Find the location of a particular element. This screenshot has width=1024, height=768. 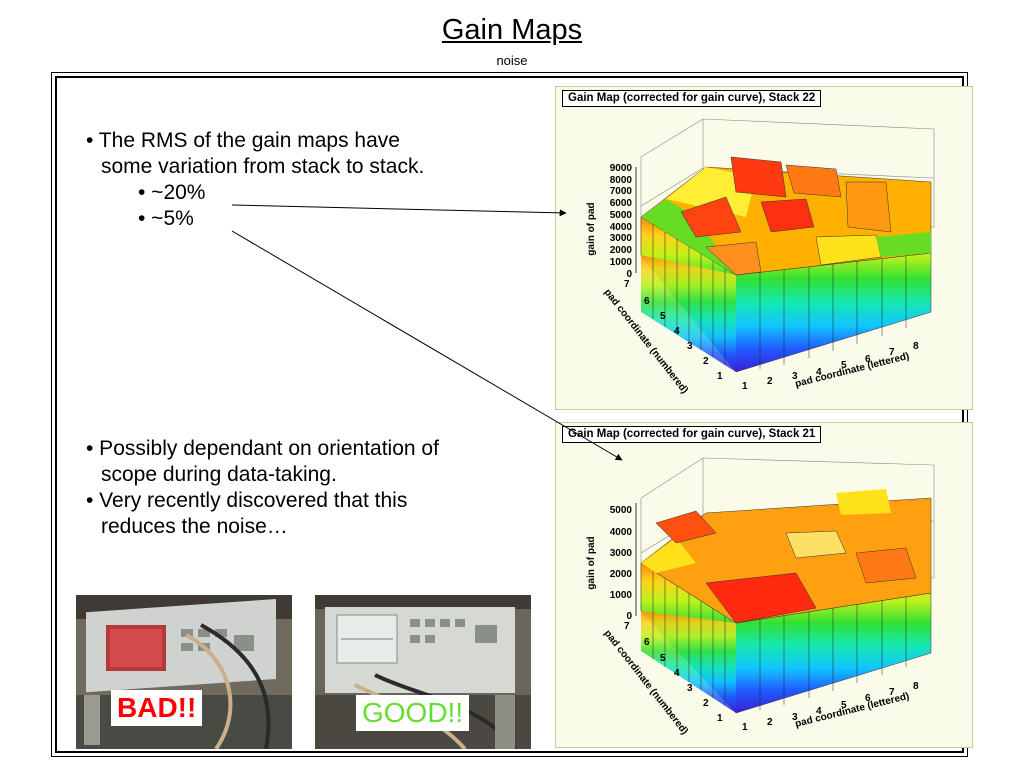

bullet-recent-discovery: • Very recently discovered that this is located at coordinates (247, 500).